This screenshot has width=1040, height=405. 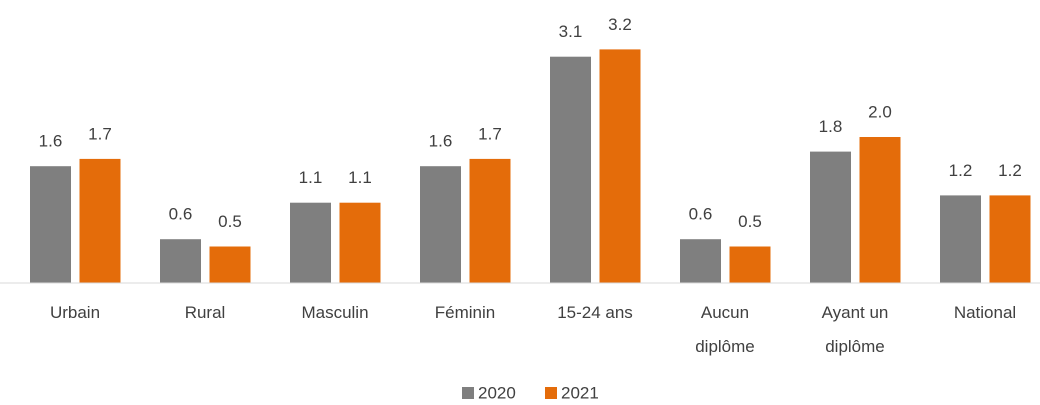 I want to click on legend-label: 2020, so click(x=497, y=392).